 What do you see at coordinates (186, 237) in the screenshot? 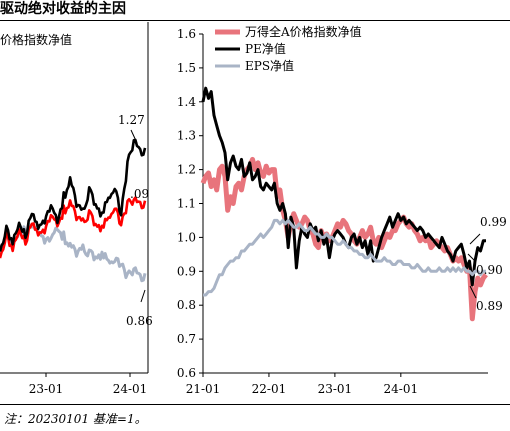
I see `y-tick-label: 1.0` at bounding box center [186, 237].